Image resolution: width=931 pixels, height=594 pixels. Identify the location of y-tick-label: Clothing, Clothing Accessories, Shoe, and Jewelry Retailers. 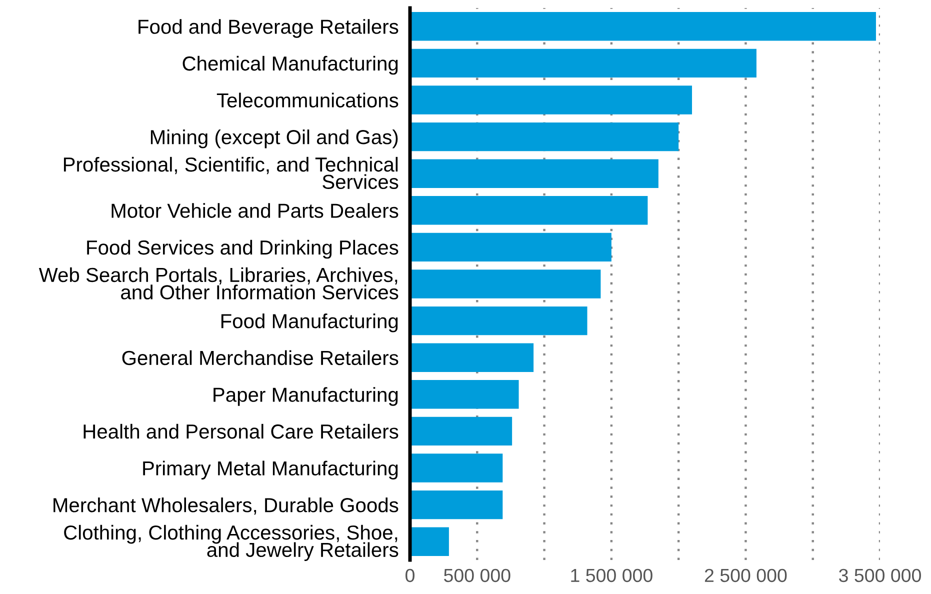
(231, 543).